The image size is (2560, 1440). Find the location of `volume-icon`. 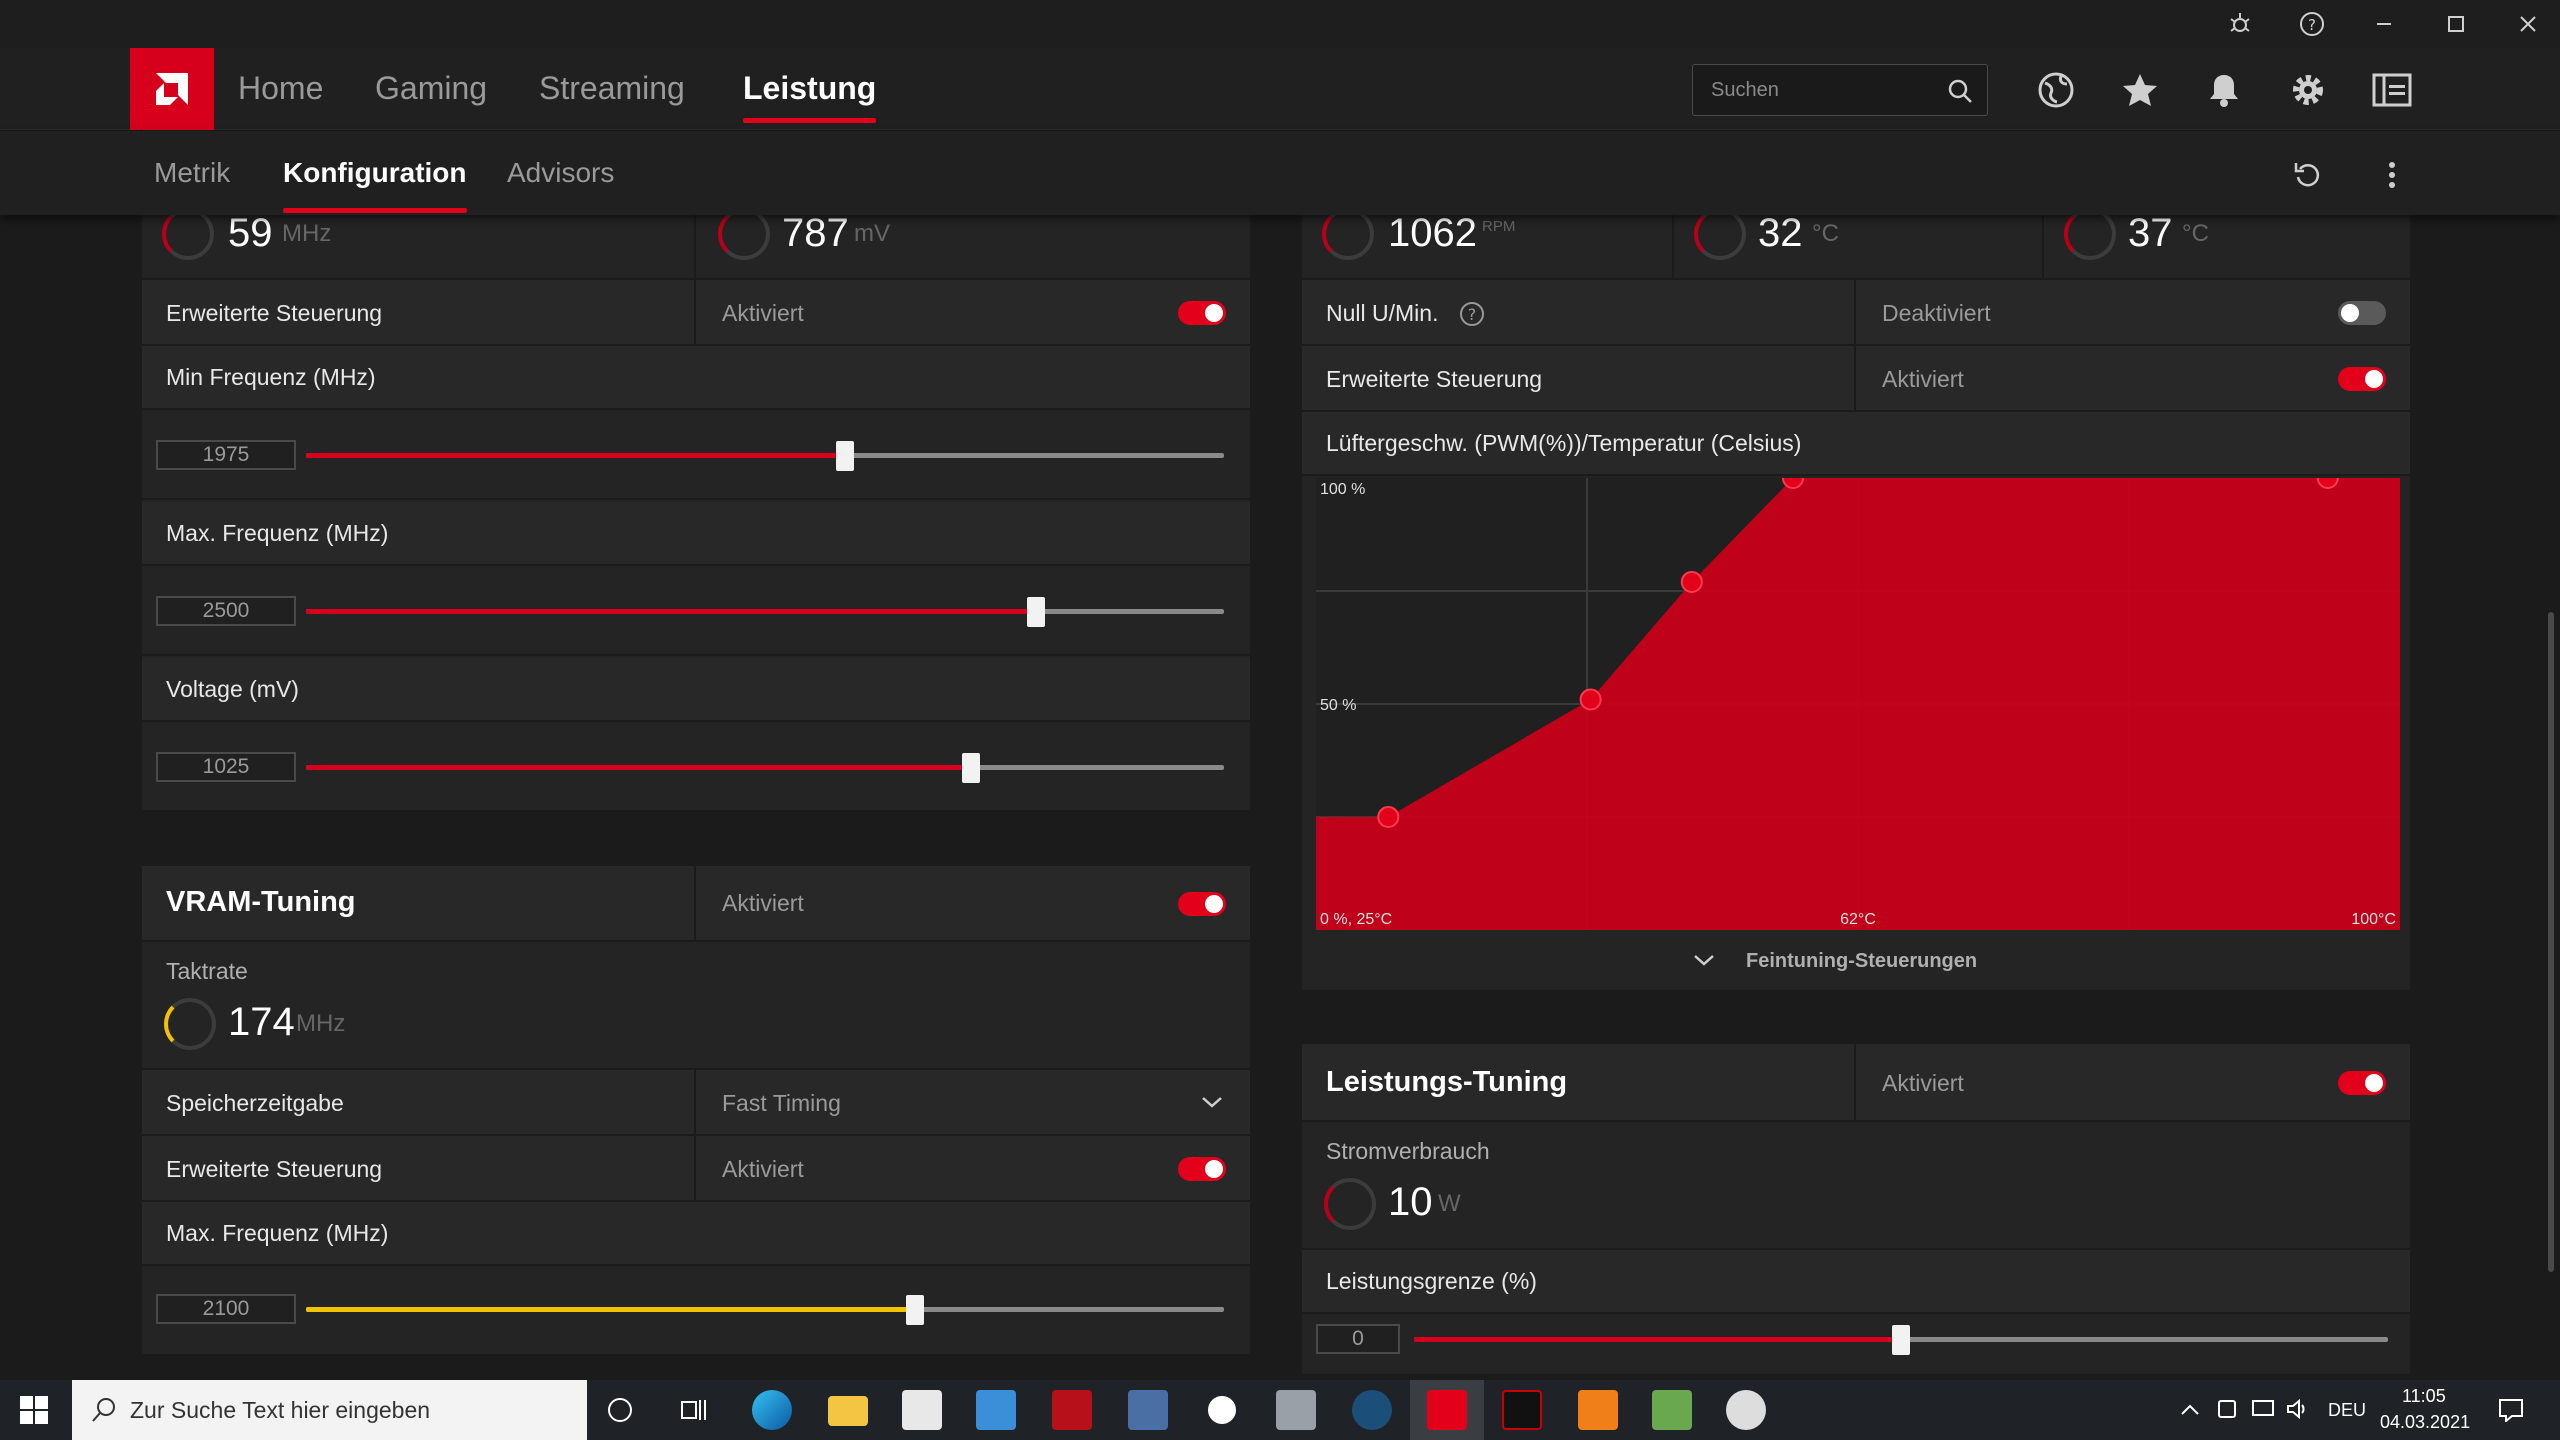

volume-icon is located at coordinates (2298, 1411).